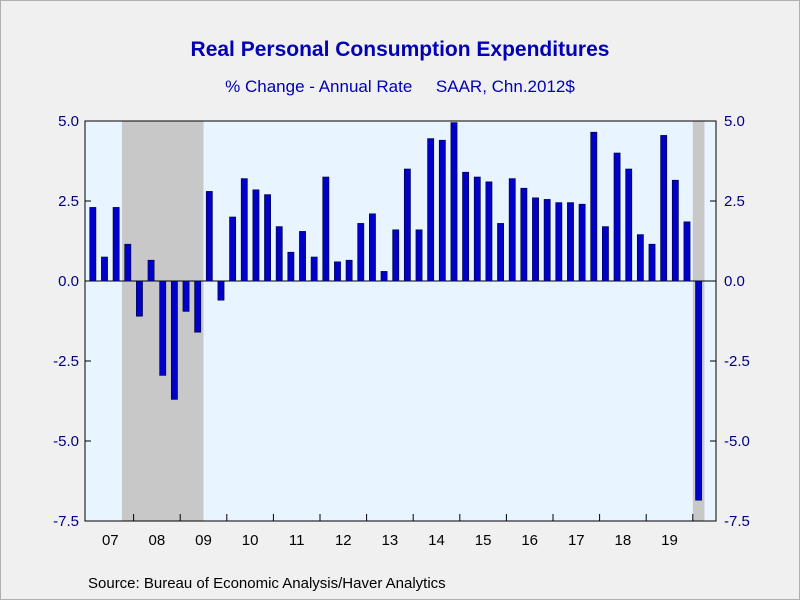 The image size is (800, 600). I want to click on y-tick-label-left: -5.0, so click(66, 441).